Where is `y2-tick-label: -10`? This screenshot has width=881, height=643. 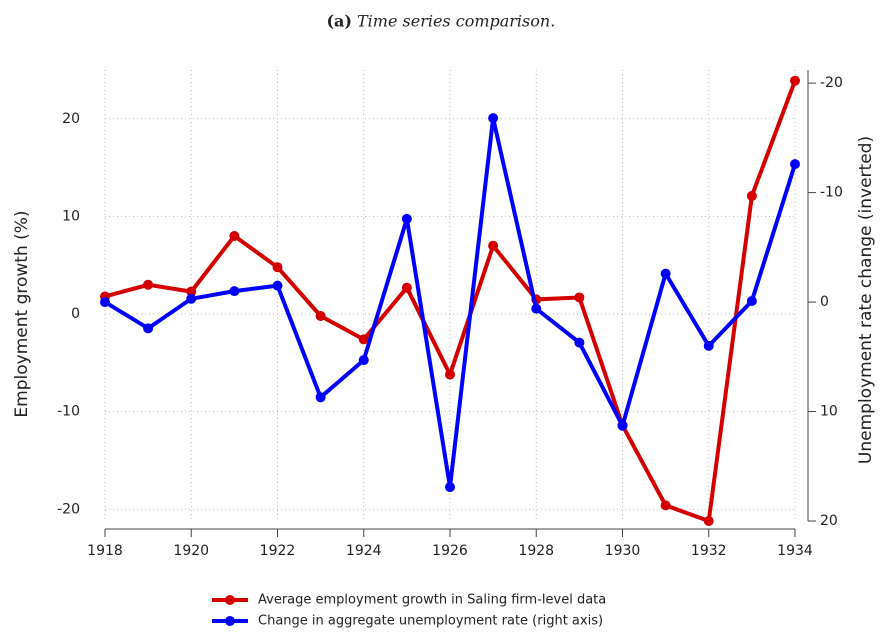
y2-tick-label: -10 is located at coordinates (831, 193).